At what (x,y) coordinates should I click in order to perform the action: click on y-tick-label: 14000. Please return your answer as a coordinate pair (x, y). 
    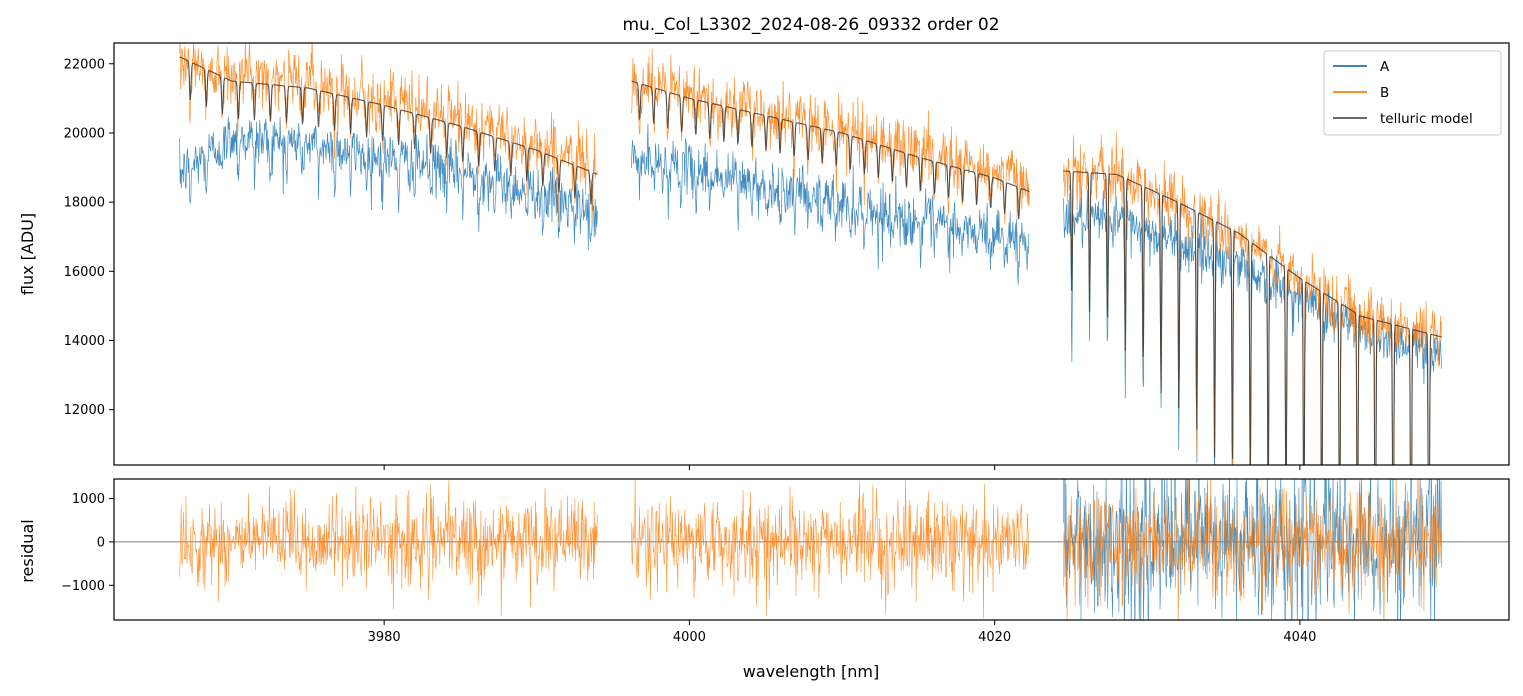
    Looking at the image, I should click on (84, 341).